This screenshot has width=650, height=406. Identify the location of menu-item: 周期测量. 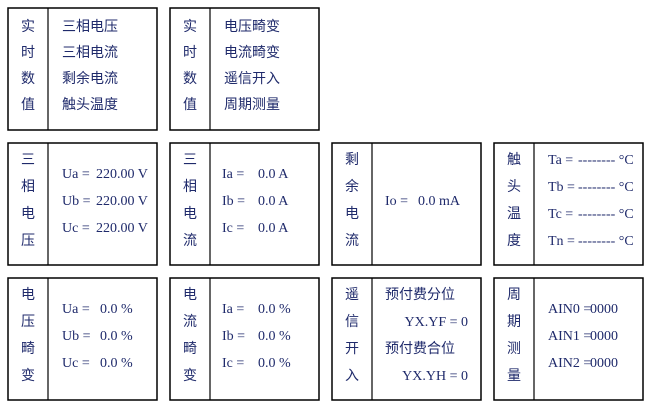
(252, 105).